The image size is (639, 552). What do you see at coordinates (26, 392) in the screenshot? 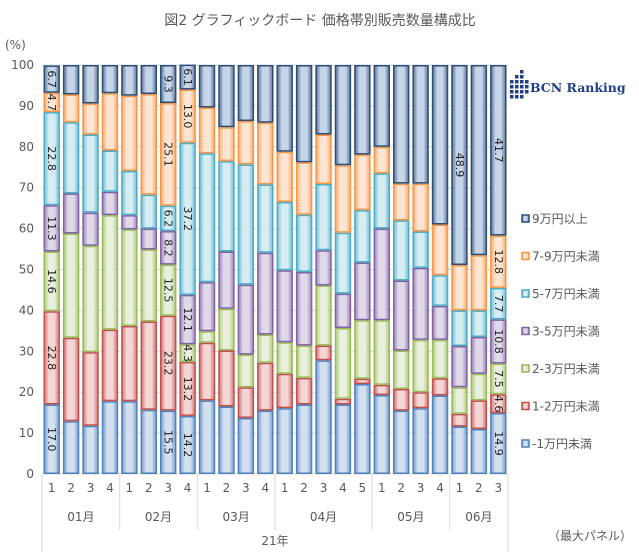
I see `y-tick-label: 20` at bounding box center [26, 392].